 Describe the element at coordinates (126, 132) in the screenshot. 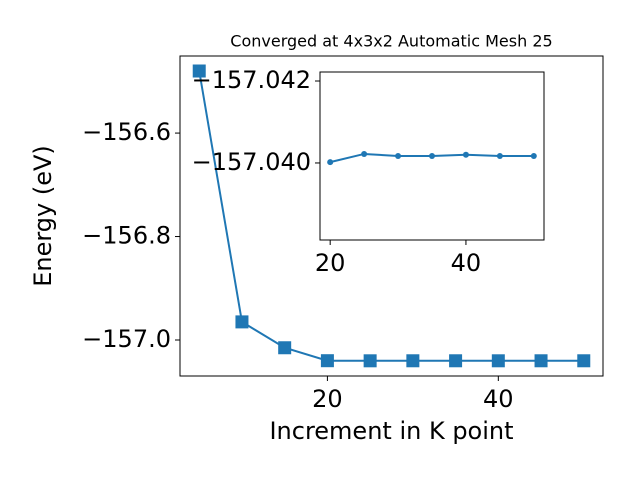

I see `y-tick-label: −156.6` at that location.